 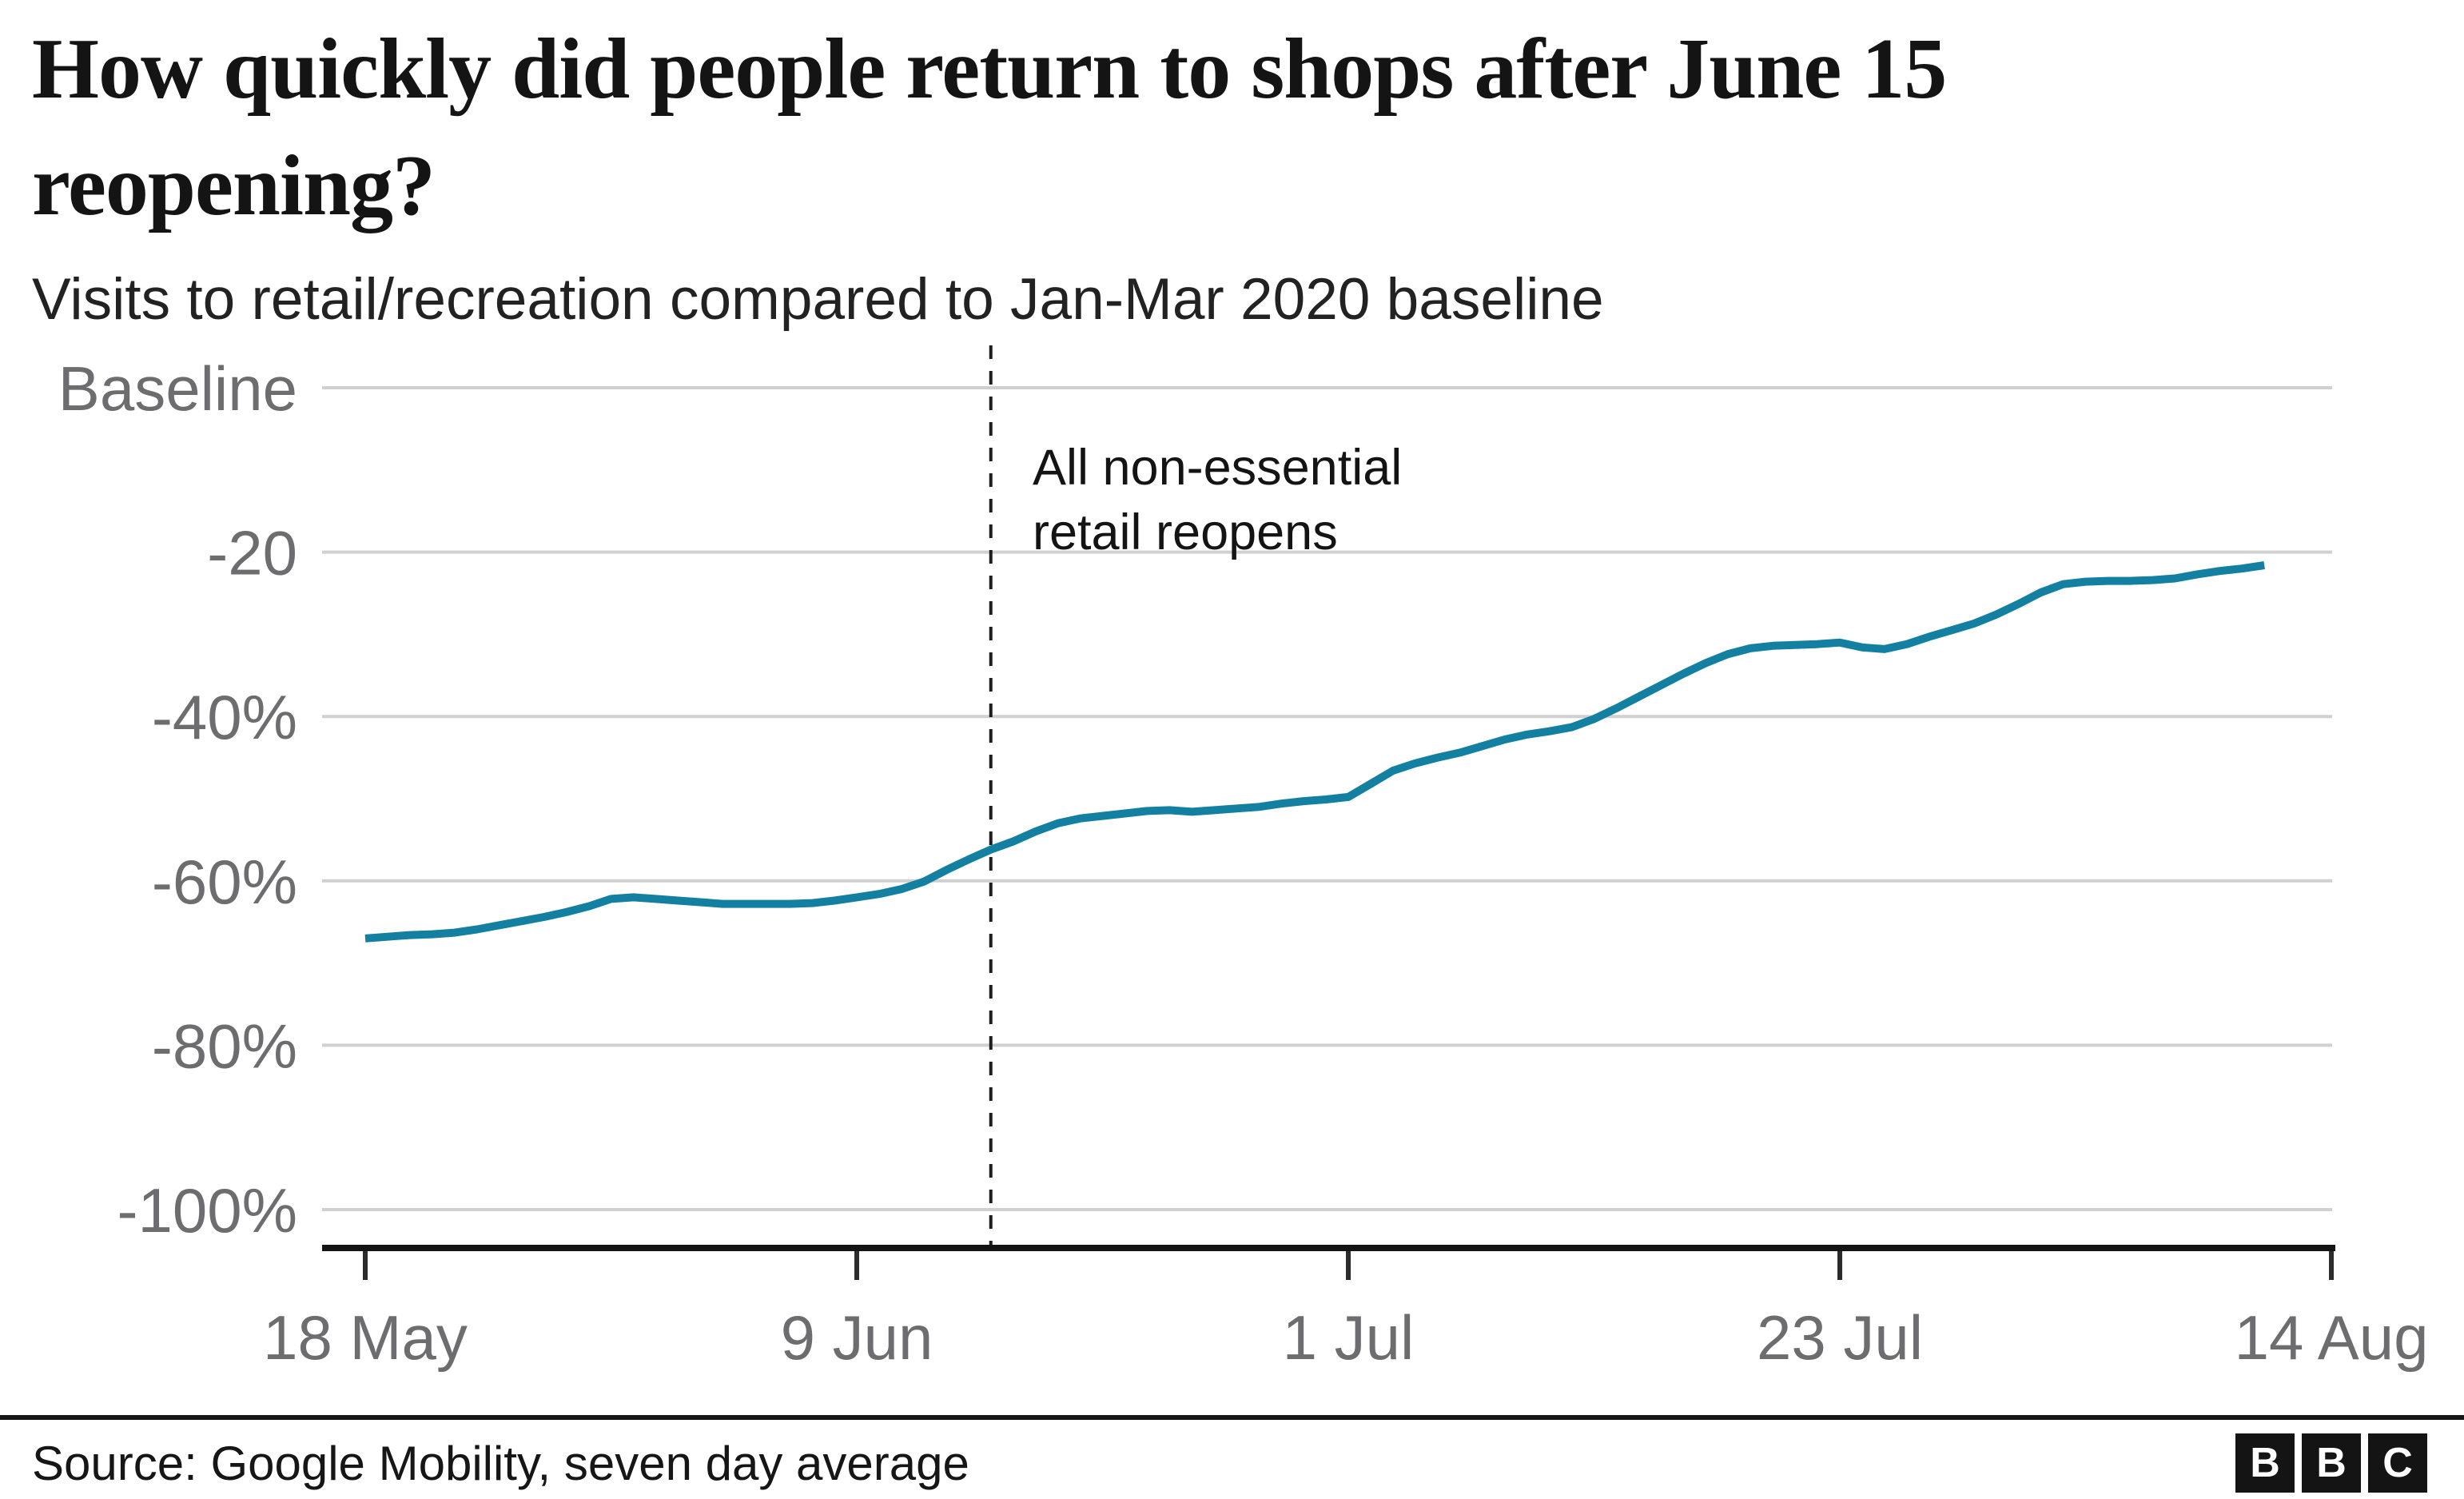 What do you see at coordinates (1218, 468) in the screenshot?
I see `annotation-line-1: All non-essential` at bounding box center [1218, 468].